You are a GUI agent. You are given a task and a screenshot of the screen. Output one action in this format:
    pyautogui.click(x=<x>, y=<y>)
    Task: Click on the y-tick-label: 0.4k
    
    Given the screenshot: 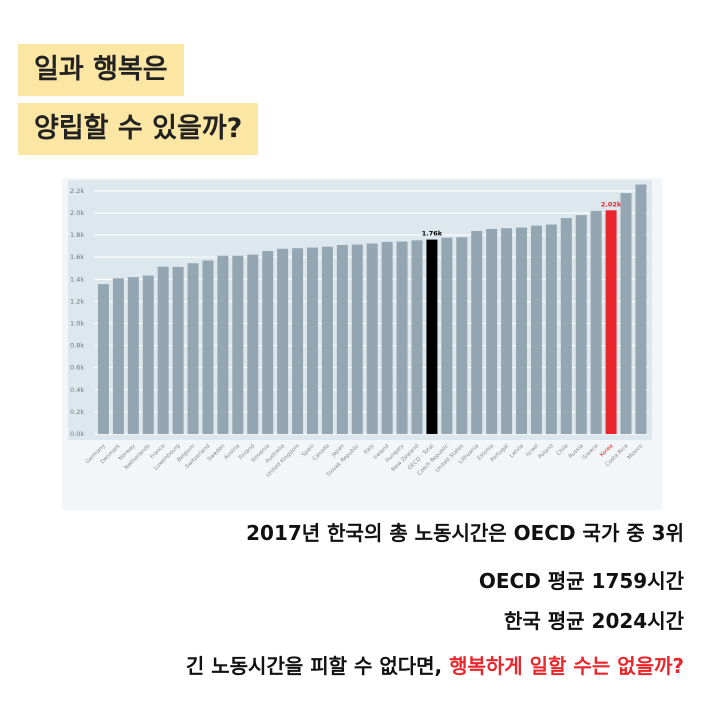 What is the action you would take?
    pyautogui.click(x=77, y=390)
    